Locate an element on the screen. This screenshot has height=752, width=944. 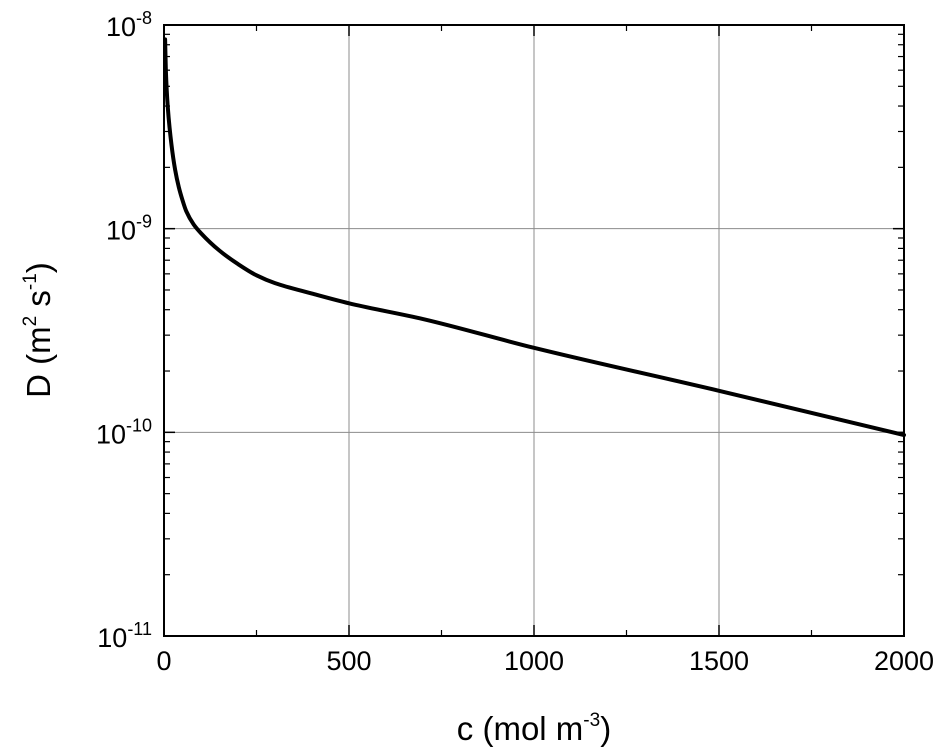
y-tick-label: 10⁻⁹ is located at coordinates (129, 229).